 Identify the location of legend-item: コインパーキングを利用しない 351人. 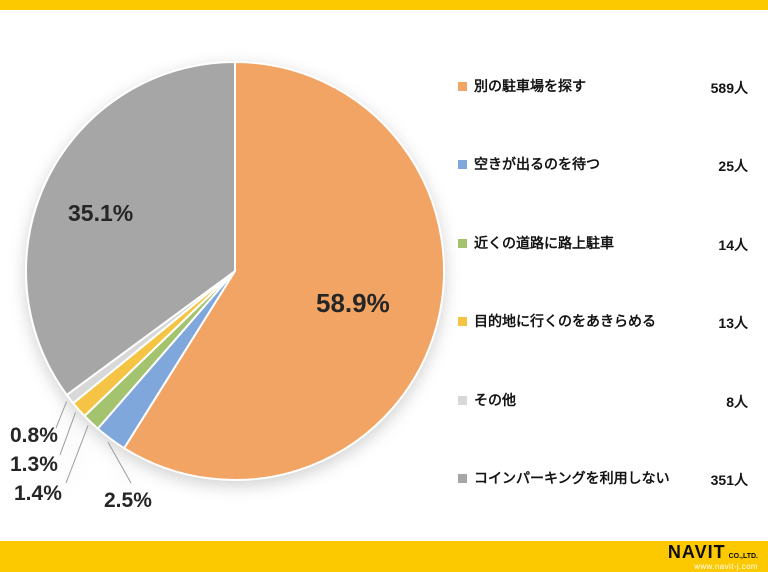
(603, 480).